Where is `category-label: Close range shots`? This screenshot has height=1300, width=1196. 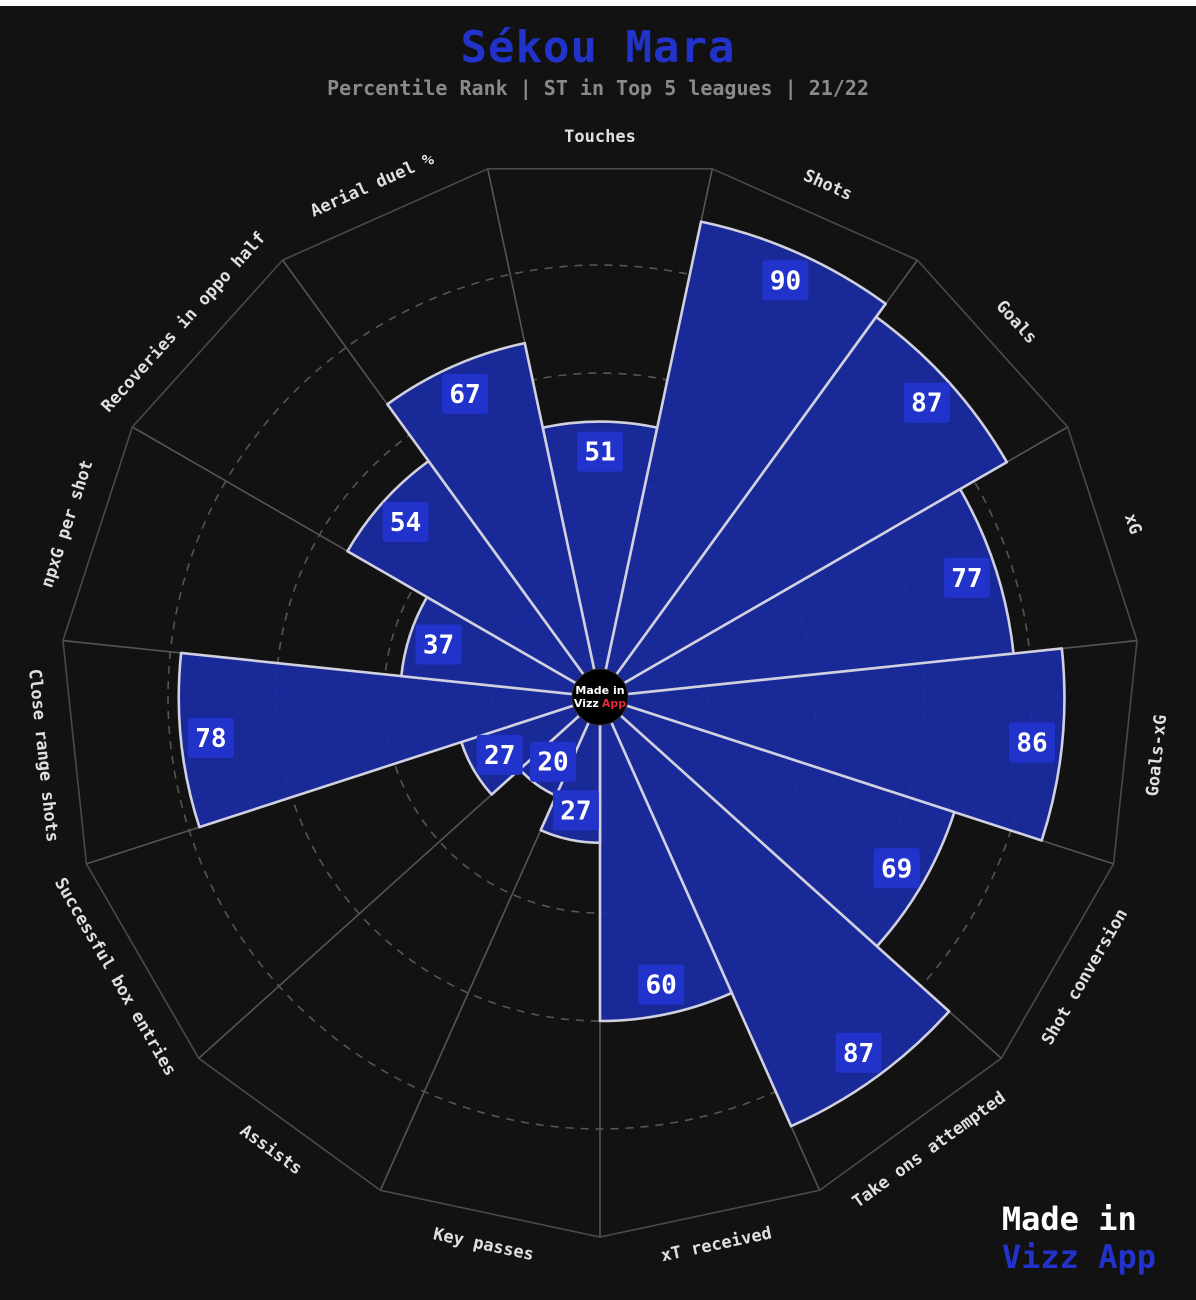
category-label: Close range shots is located at coordinates (43, 755).